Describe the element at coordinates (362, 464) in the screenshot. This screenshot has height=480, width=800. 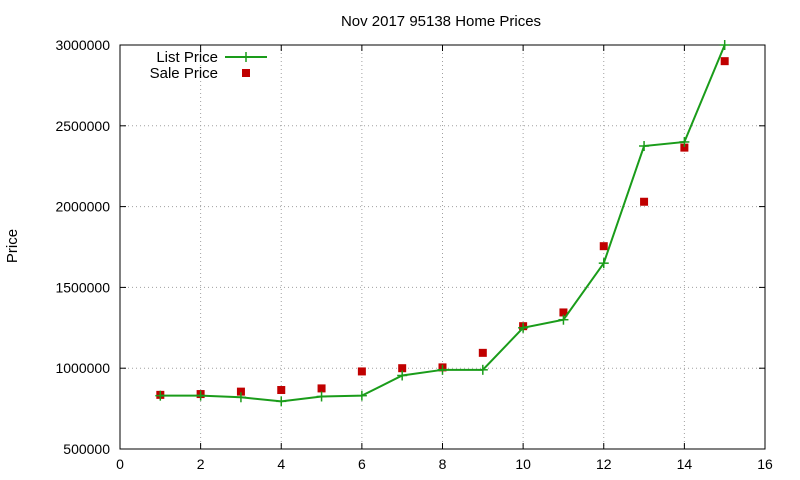
I see `x-tick-label: 6` at that location.